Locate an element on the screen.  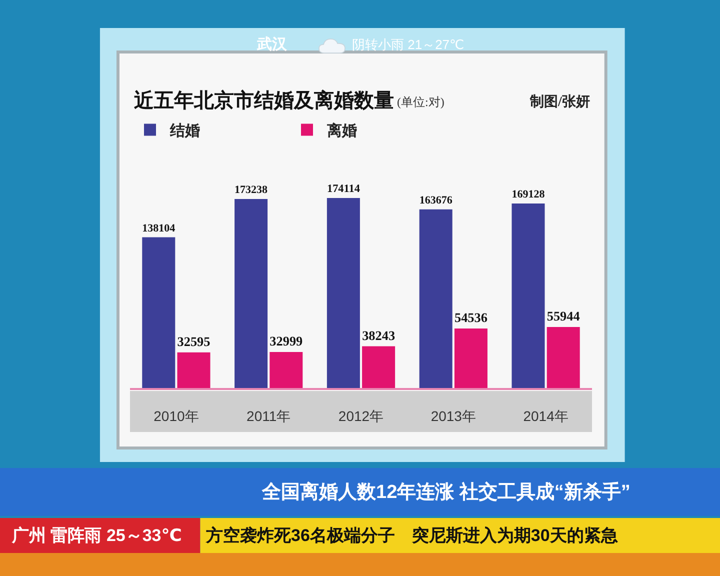
data-label: 32595 is located at coordinates (194, 342).